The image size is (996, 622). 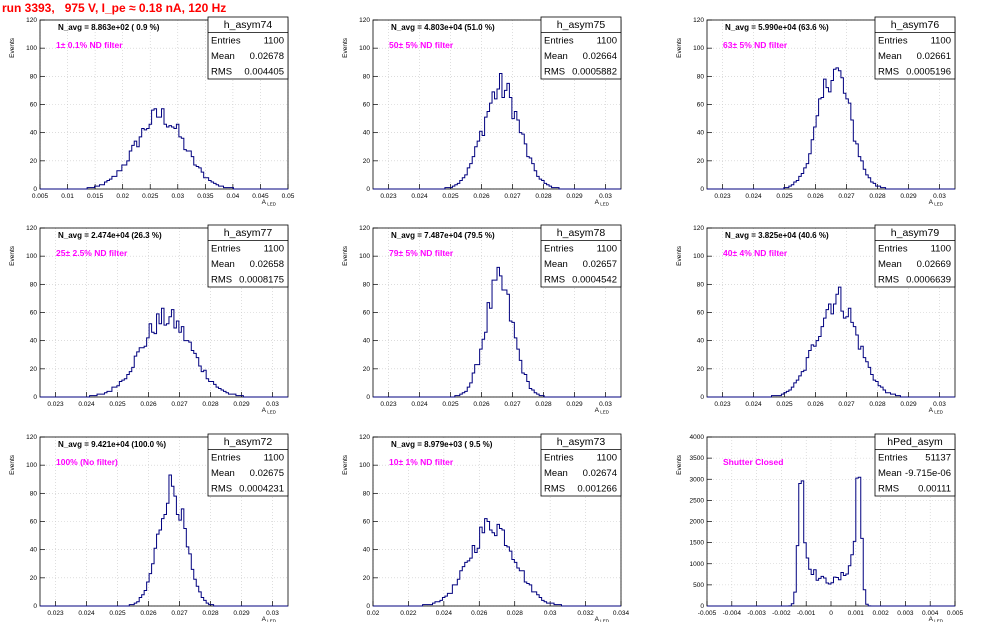 What do you see at coordinates (732, 613) in the screenshot?
I see `x-tick-label: -0.004` at bounding box center [732, 613].